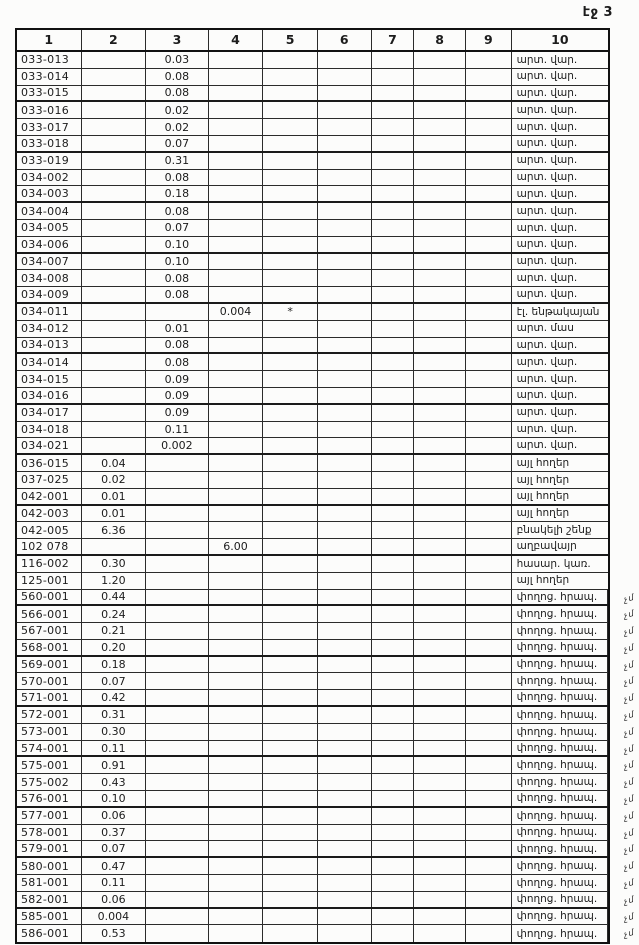 The width and height of the screenshot is (639, 945). I want to click on cell-code: 042-005, so click(49, 530).